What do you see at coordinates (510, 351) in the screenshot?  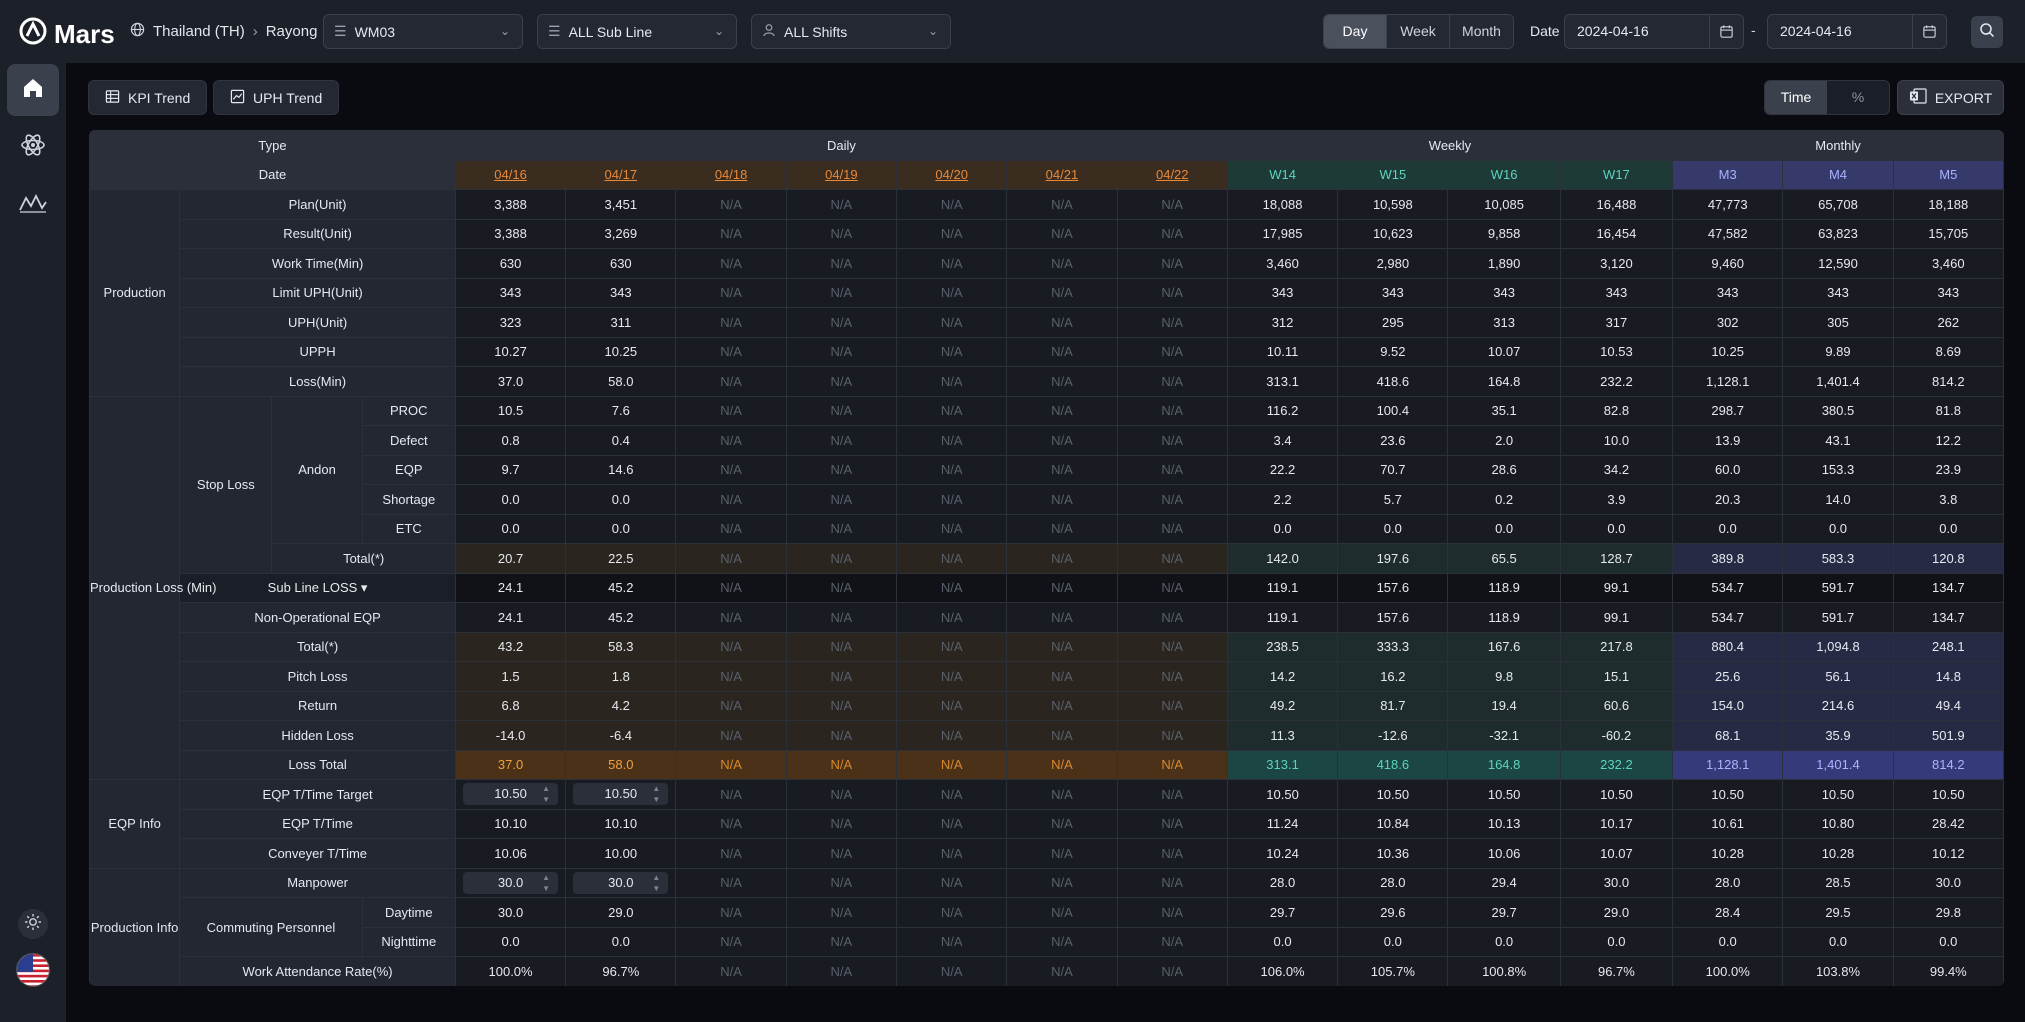 I see `table-cell: 10.27` at bounding box center [510, 351].